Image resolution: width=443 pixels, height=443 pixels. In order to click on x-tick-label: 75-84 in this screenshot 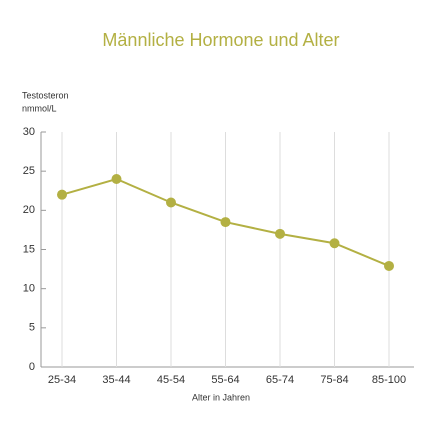, I will do `click(334, 380)`.